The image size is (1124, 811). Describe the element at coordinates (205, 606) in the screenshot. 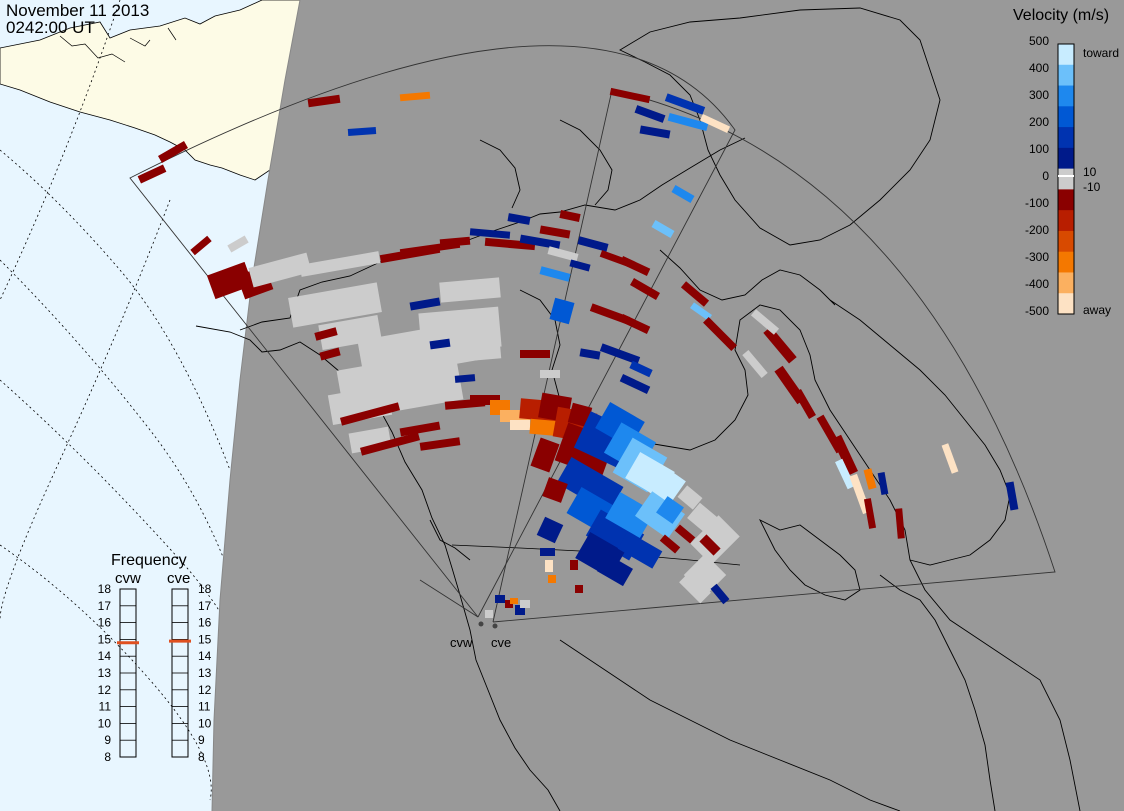

I see `frequency-scale-label-right: 17` at that location.